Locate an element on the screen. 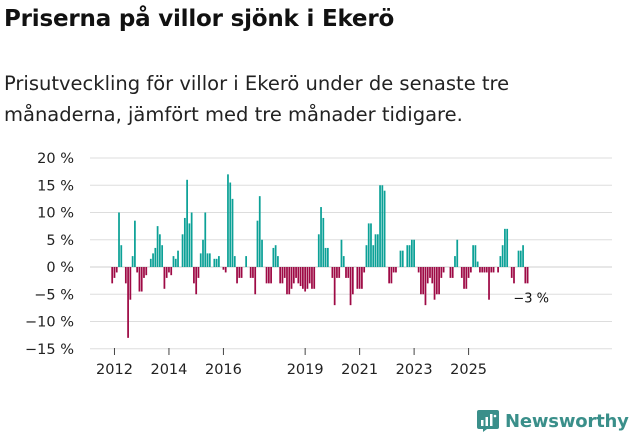 This screenshot has width=631, height=439. x-tick-label: 2014 is located at coordinates (168, 370).